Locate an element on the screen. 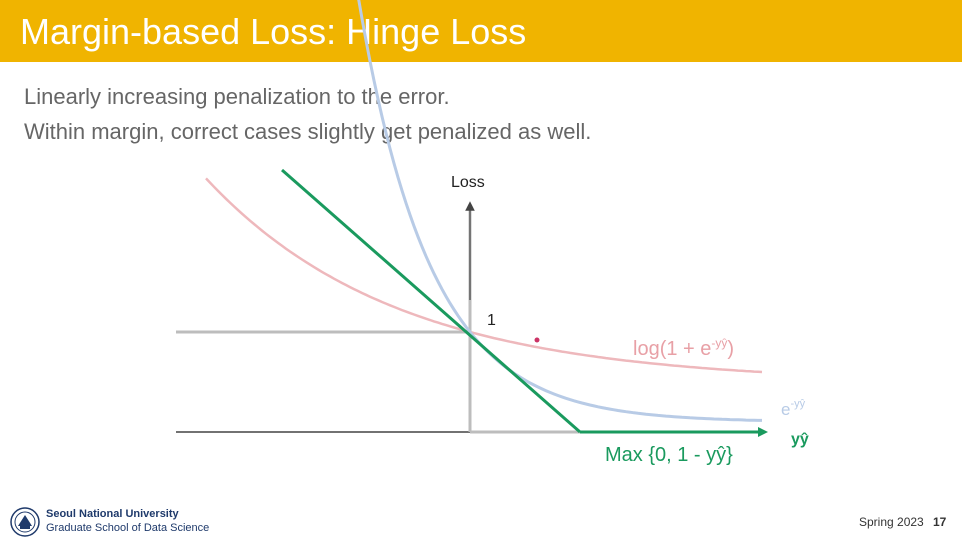  logistic-label-close: ) is located at coordinates (730, 349).